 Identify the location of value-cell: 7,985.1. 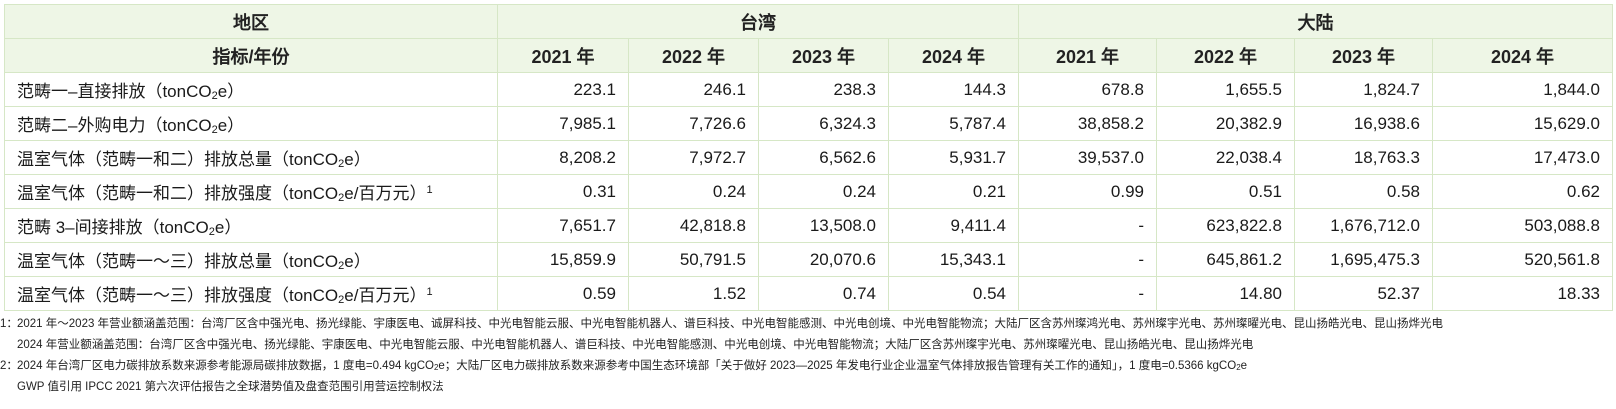
(563, 123).